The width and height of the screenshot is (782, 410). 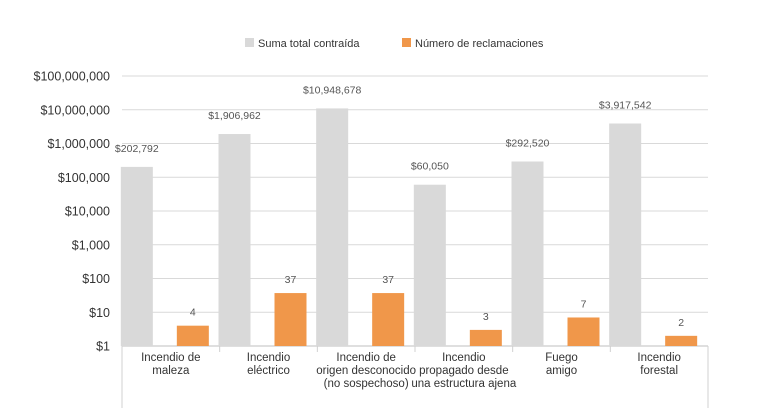 I want to click on x-category-label-line: Fuego, so click(x=561, y=358).